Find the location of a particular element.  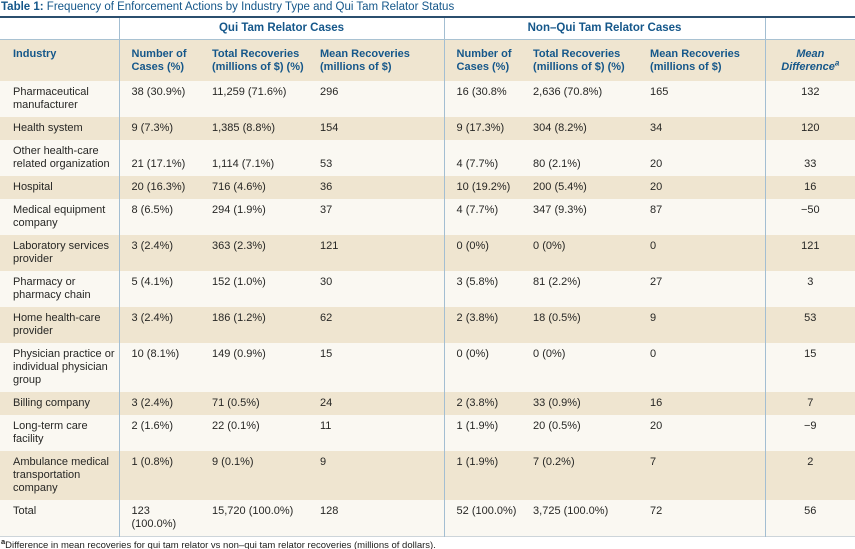

value-cell: 71 (0.5%) is located at coordinates (254, 403).